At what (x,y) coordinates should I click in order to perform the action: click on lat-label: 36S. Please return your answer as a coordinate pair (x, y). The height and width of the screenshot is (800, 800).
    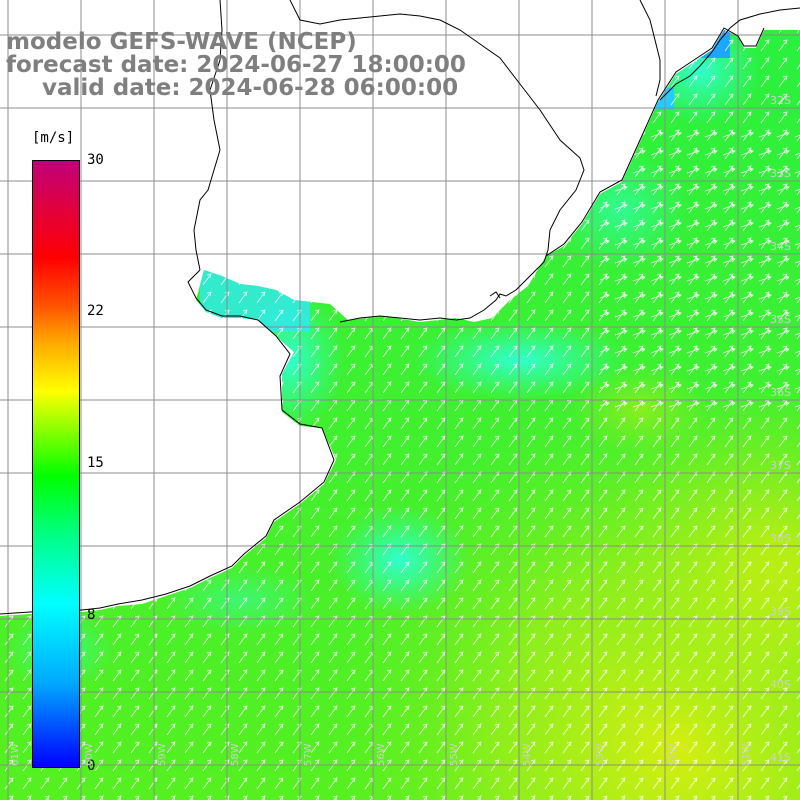
    Looking at the image, I should click on (780, 392).